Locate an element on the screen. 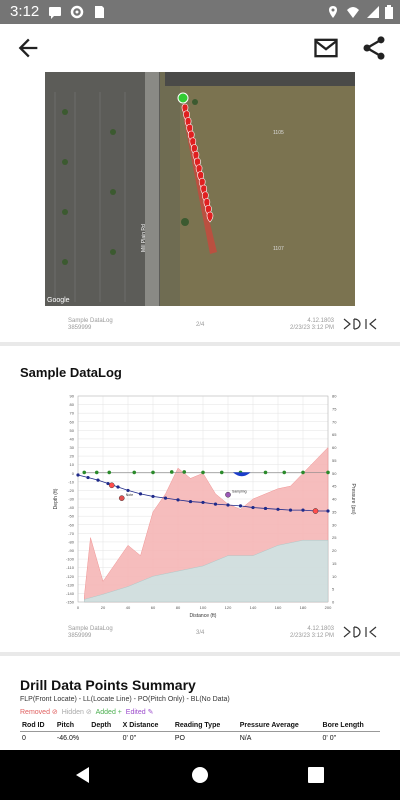 The image size is (400, 800). y-tick-label: 20 is located at coordinates (72, 456).